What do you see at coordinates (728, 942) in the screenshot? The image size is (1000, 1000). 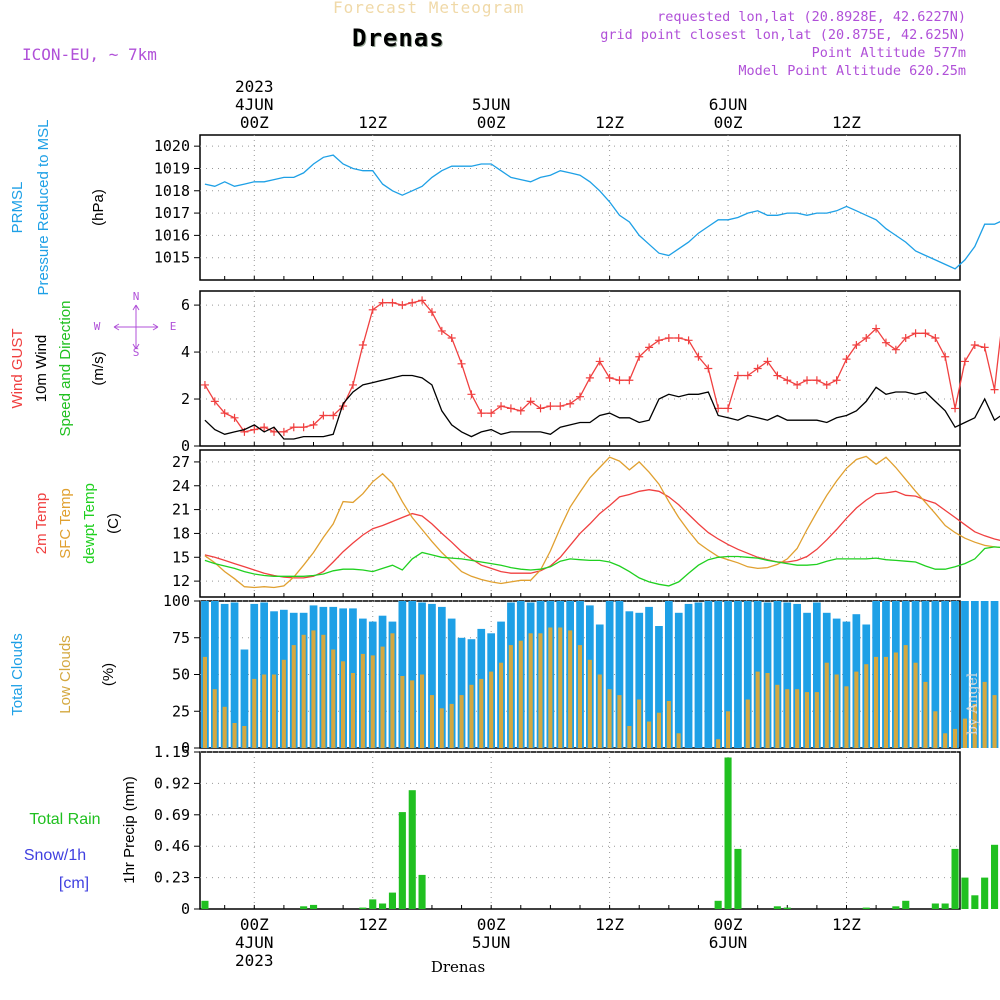 I see `bottom-time-label: 6JUN` at bounding box center [728, 942].